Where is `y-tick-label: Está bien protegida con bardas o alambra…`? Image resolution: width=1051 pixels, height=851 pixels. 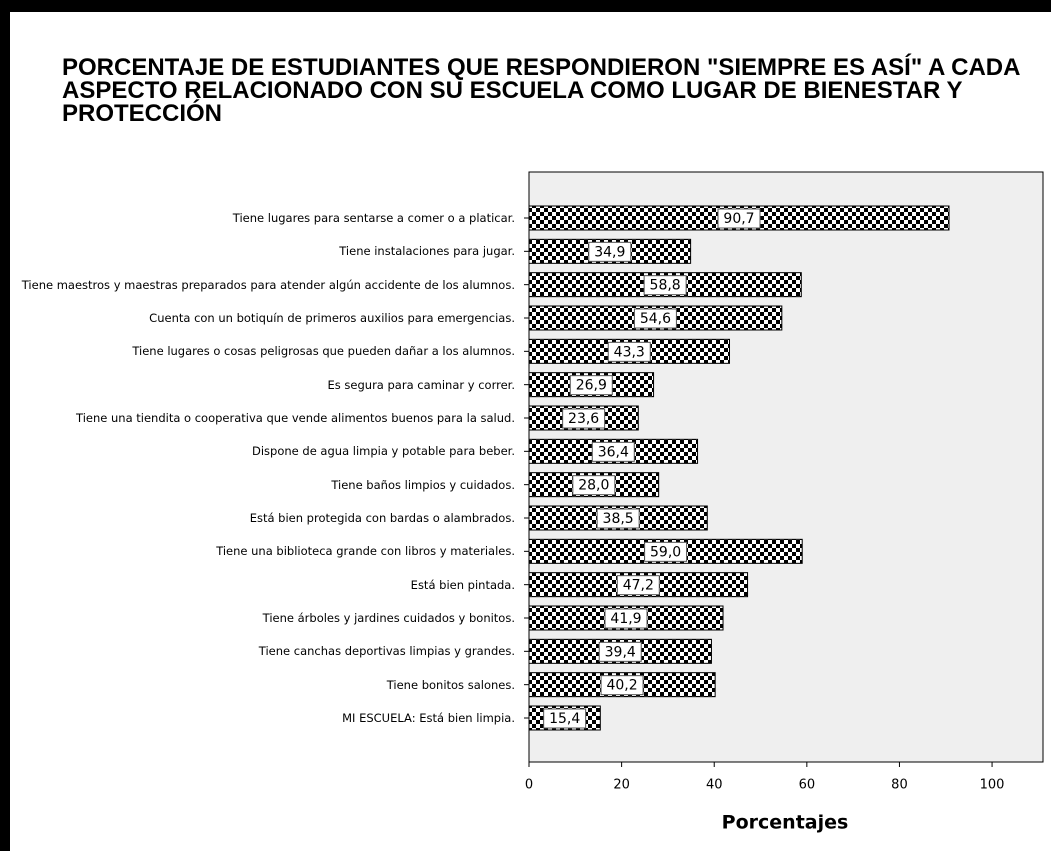
y-tick-label: Está bien protegida con bardas o alambra… is located at coordinates (382, 518).